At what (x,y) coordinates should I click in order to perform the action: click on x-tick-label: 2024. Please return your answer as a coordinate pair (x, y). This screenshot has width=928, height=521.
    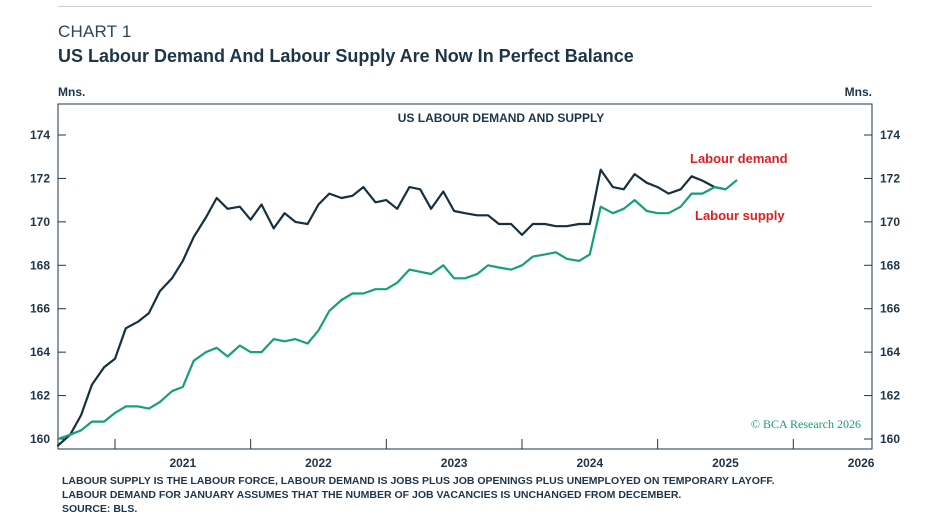
    Looking at the image, I should click on (589, 463).